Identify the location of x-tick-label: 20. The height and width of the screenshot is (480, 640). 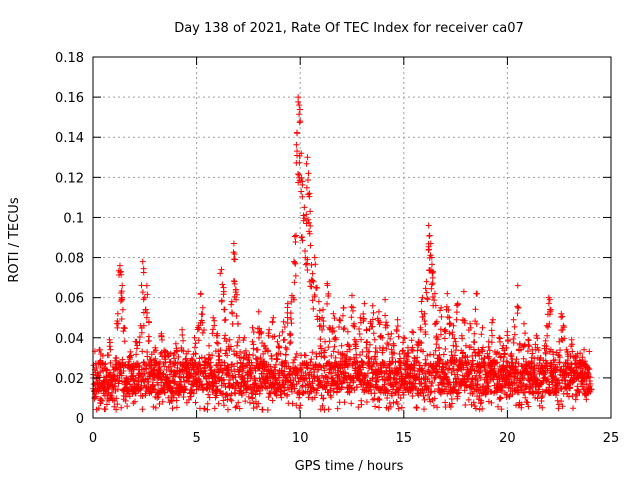
(507, 438).